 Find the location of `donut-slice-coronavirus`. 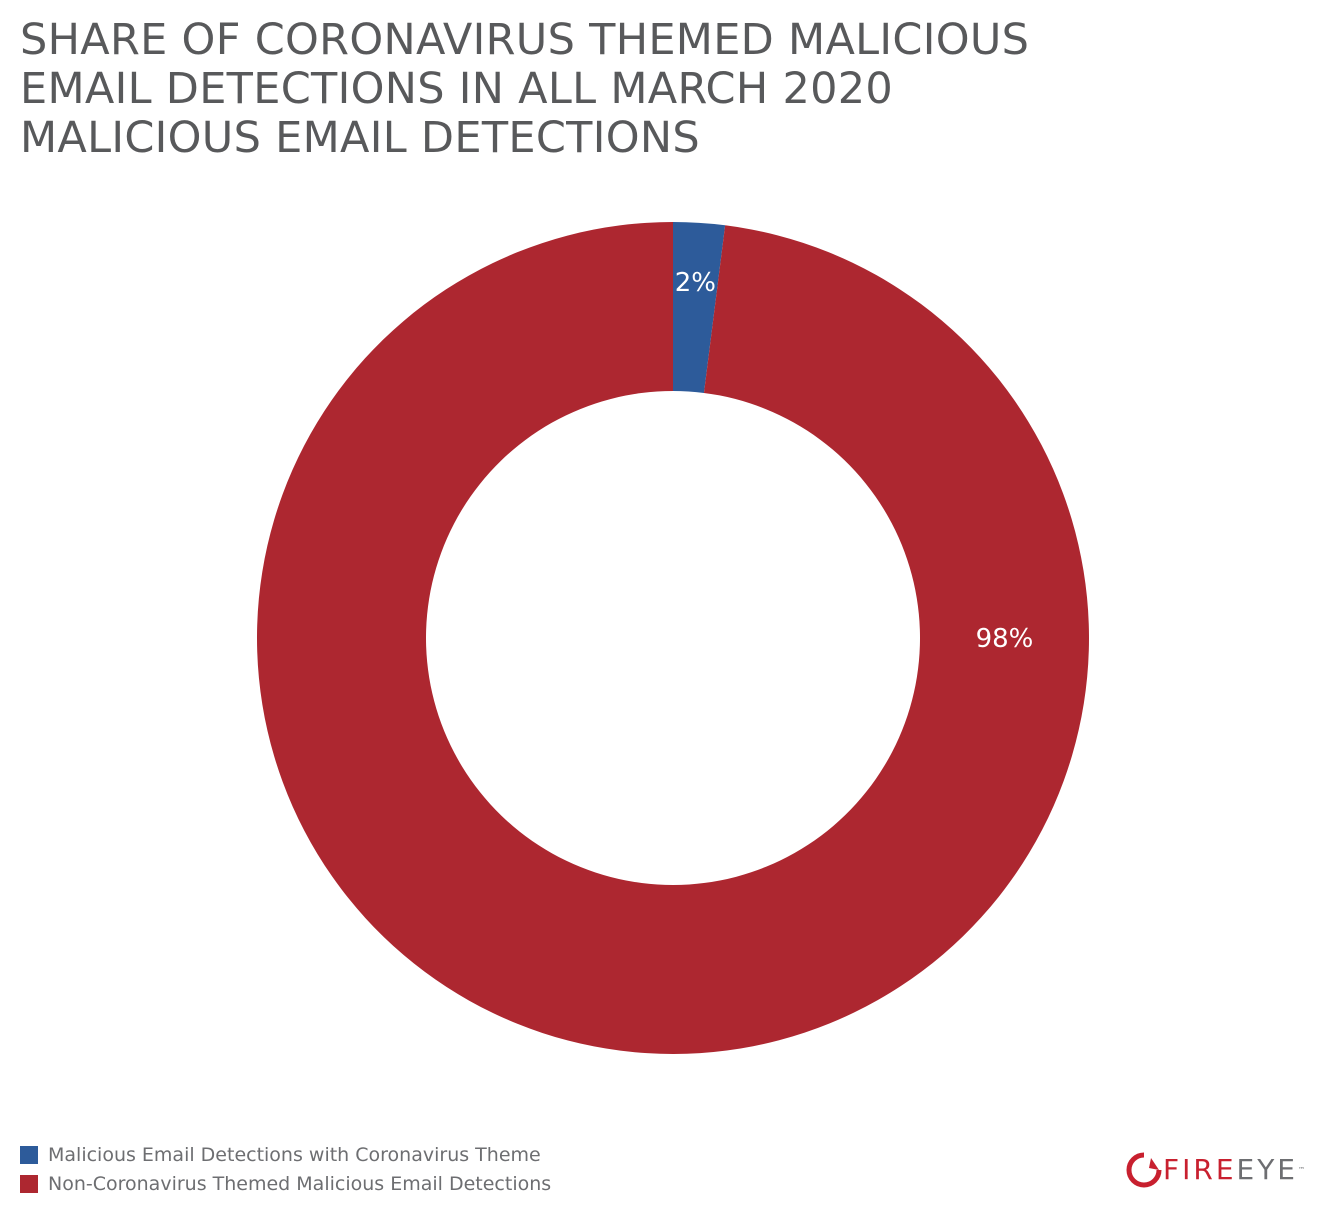

donut-slice-coronavirus is located at coordinates (699, 307).